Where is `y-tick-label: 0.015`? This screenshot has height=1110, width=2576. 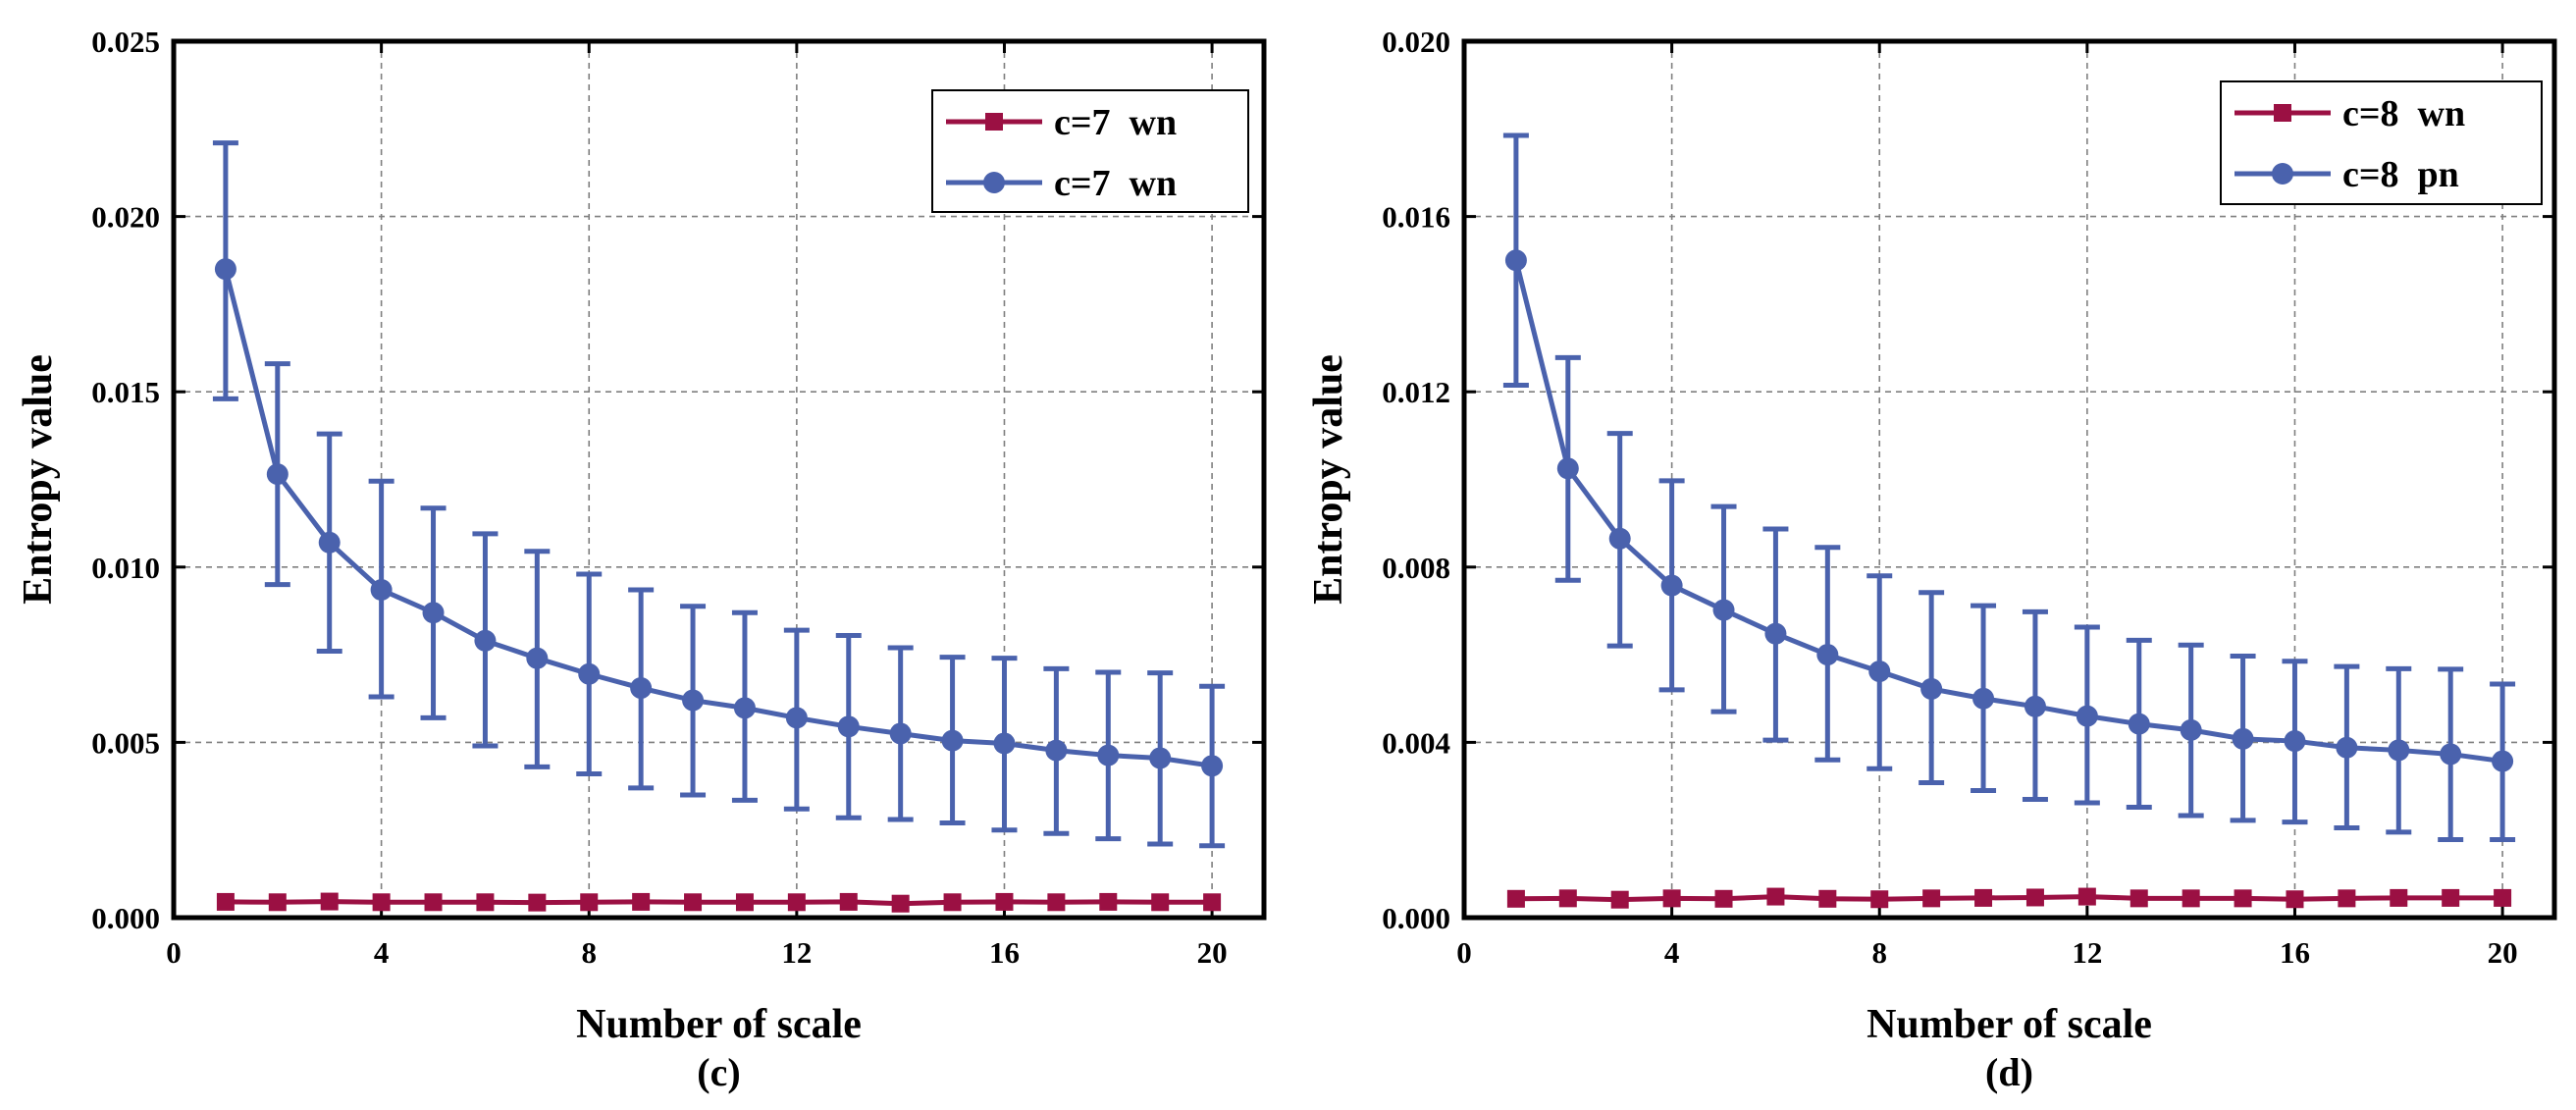 y-tick-label: 0.015 is located at coordinates (125, 392).